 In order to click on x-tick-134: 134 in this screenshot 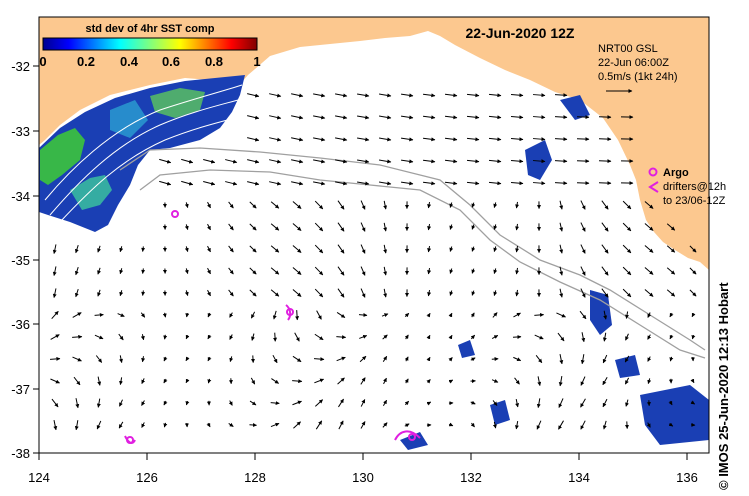, I will do `click(579, 477)`.